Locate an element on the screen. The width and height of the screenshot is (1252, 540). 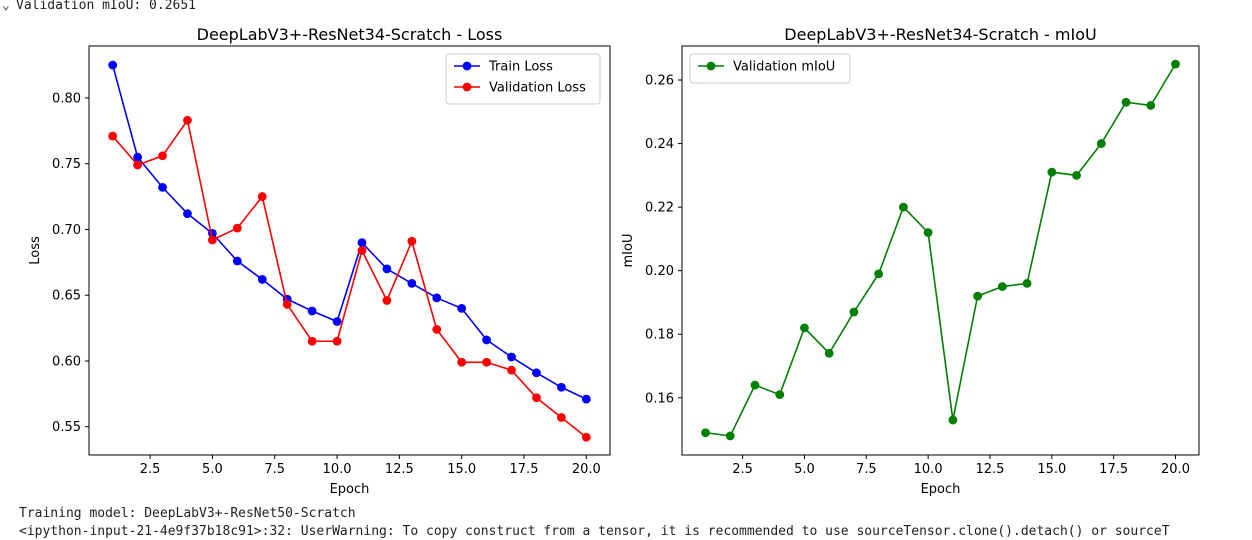
legend-box is located at coordinates (523, 79).